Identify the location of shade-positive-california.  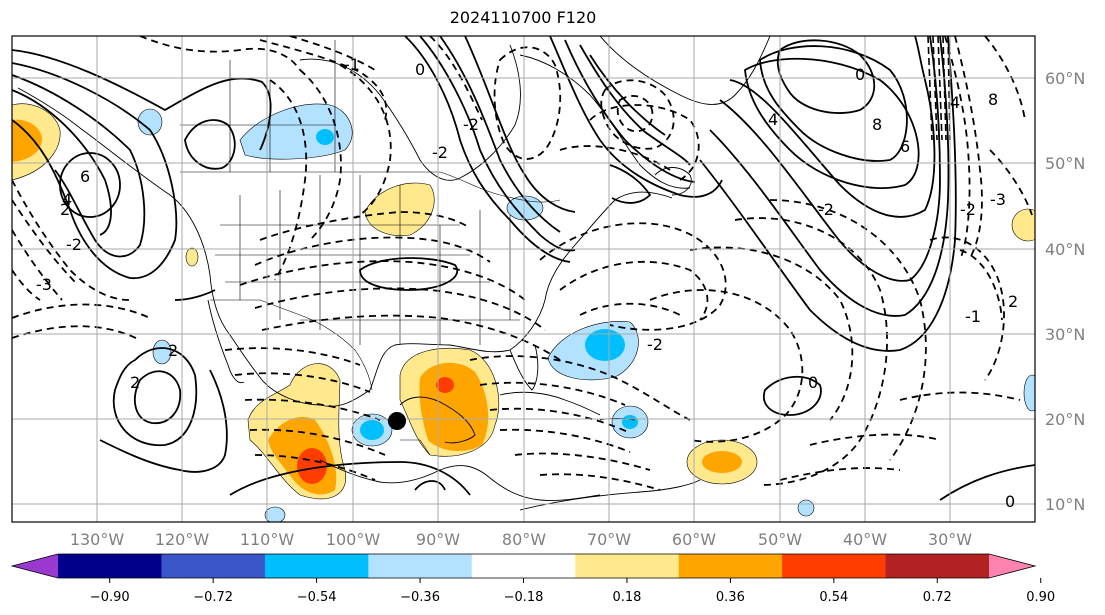
(192, 257).